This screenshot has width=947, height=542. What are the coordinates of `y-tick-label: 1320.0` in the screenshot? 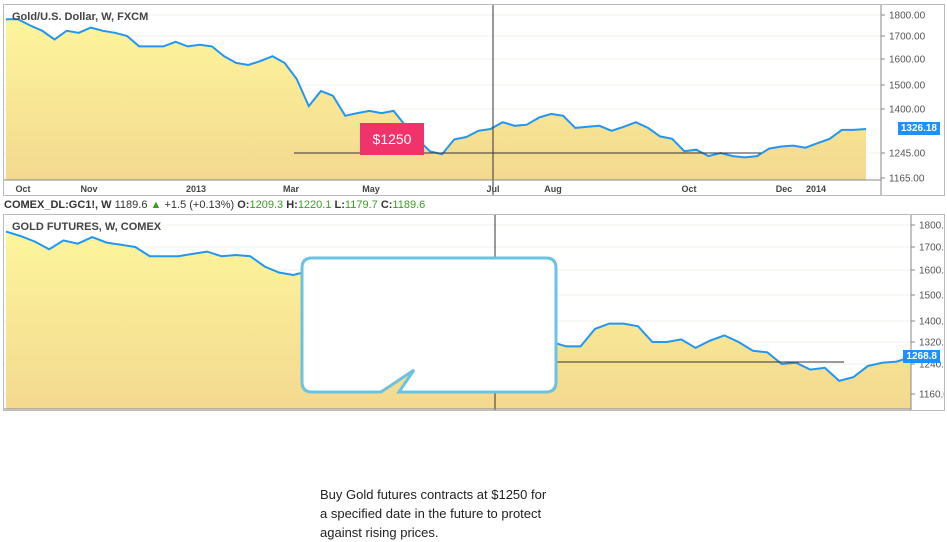 It's located at (931, 343).